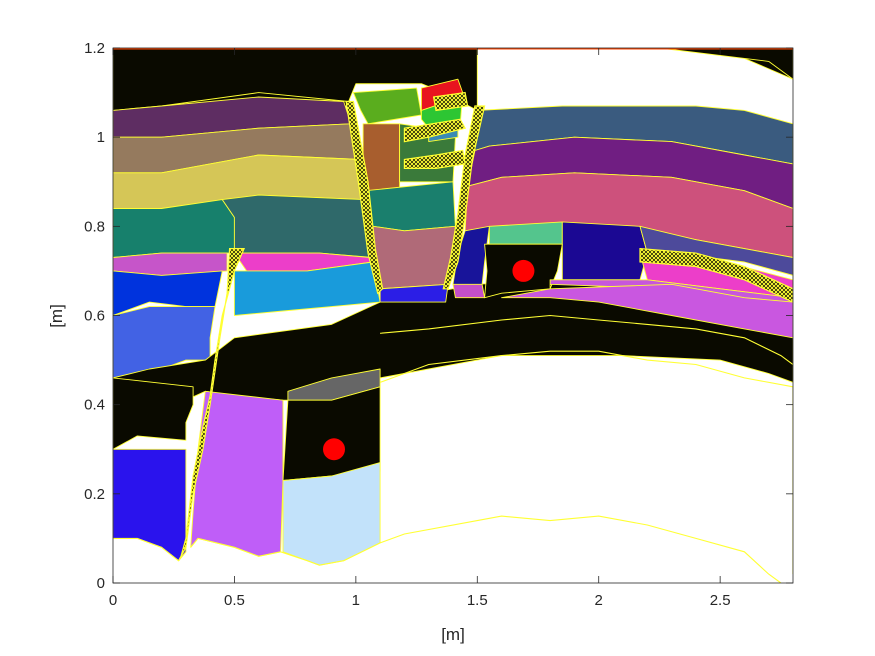 This screenshot has height=656, width=875. What do you see at coordinates (101, 137) in the screenshot?
I see `y-tick-label: 1` at bounding box center [101, 137].